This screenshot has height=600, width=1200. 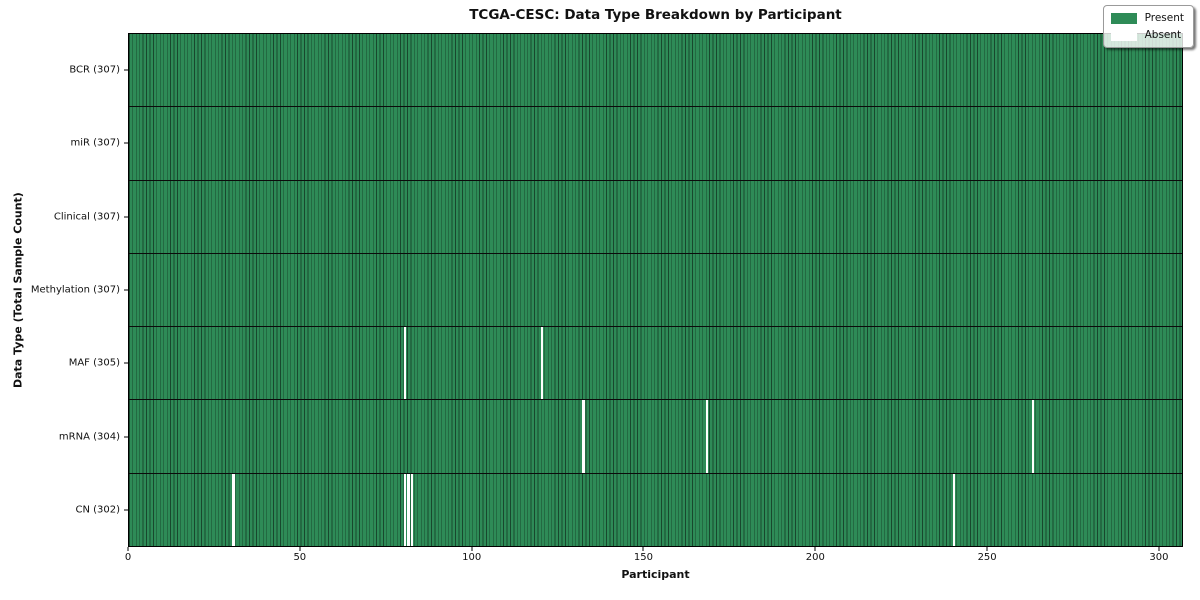 What do you see at coordinates (655, 549) in the screenshot?
I see `x-tick-marks` at bounding box center [655, 549].